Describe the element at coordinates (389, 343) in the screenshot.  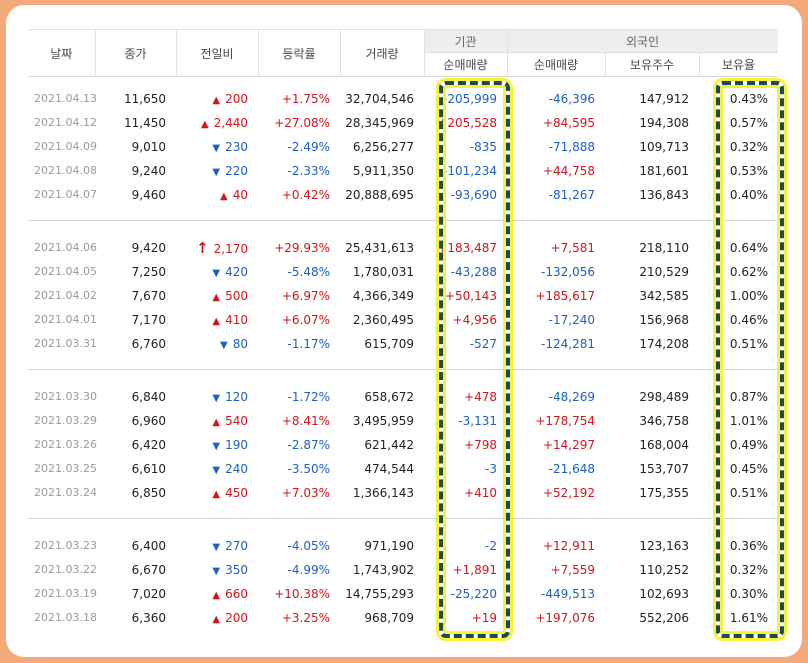
I see `row-volume: 615,709` at that location.